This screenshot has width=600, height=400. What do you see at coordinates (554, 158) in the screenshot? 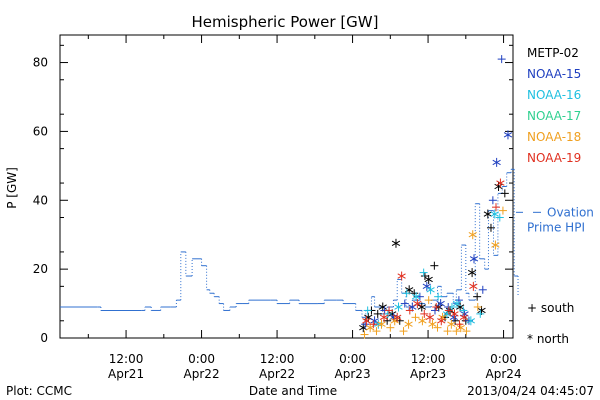
I see `legend-entry-noaa-19: NOAA-19` at bounding box center [554, 158].